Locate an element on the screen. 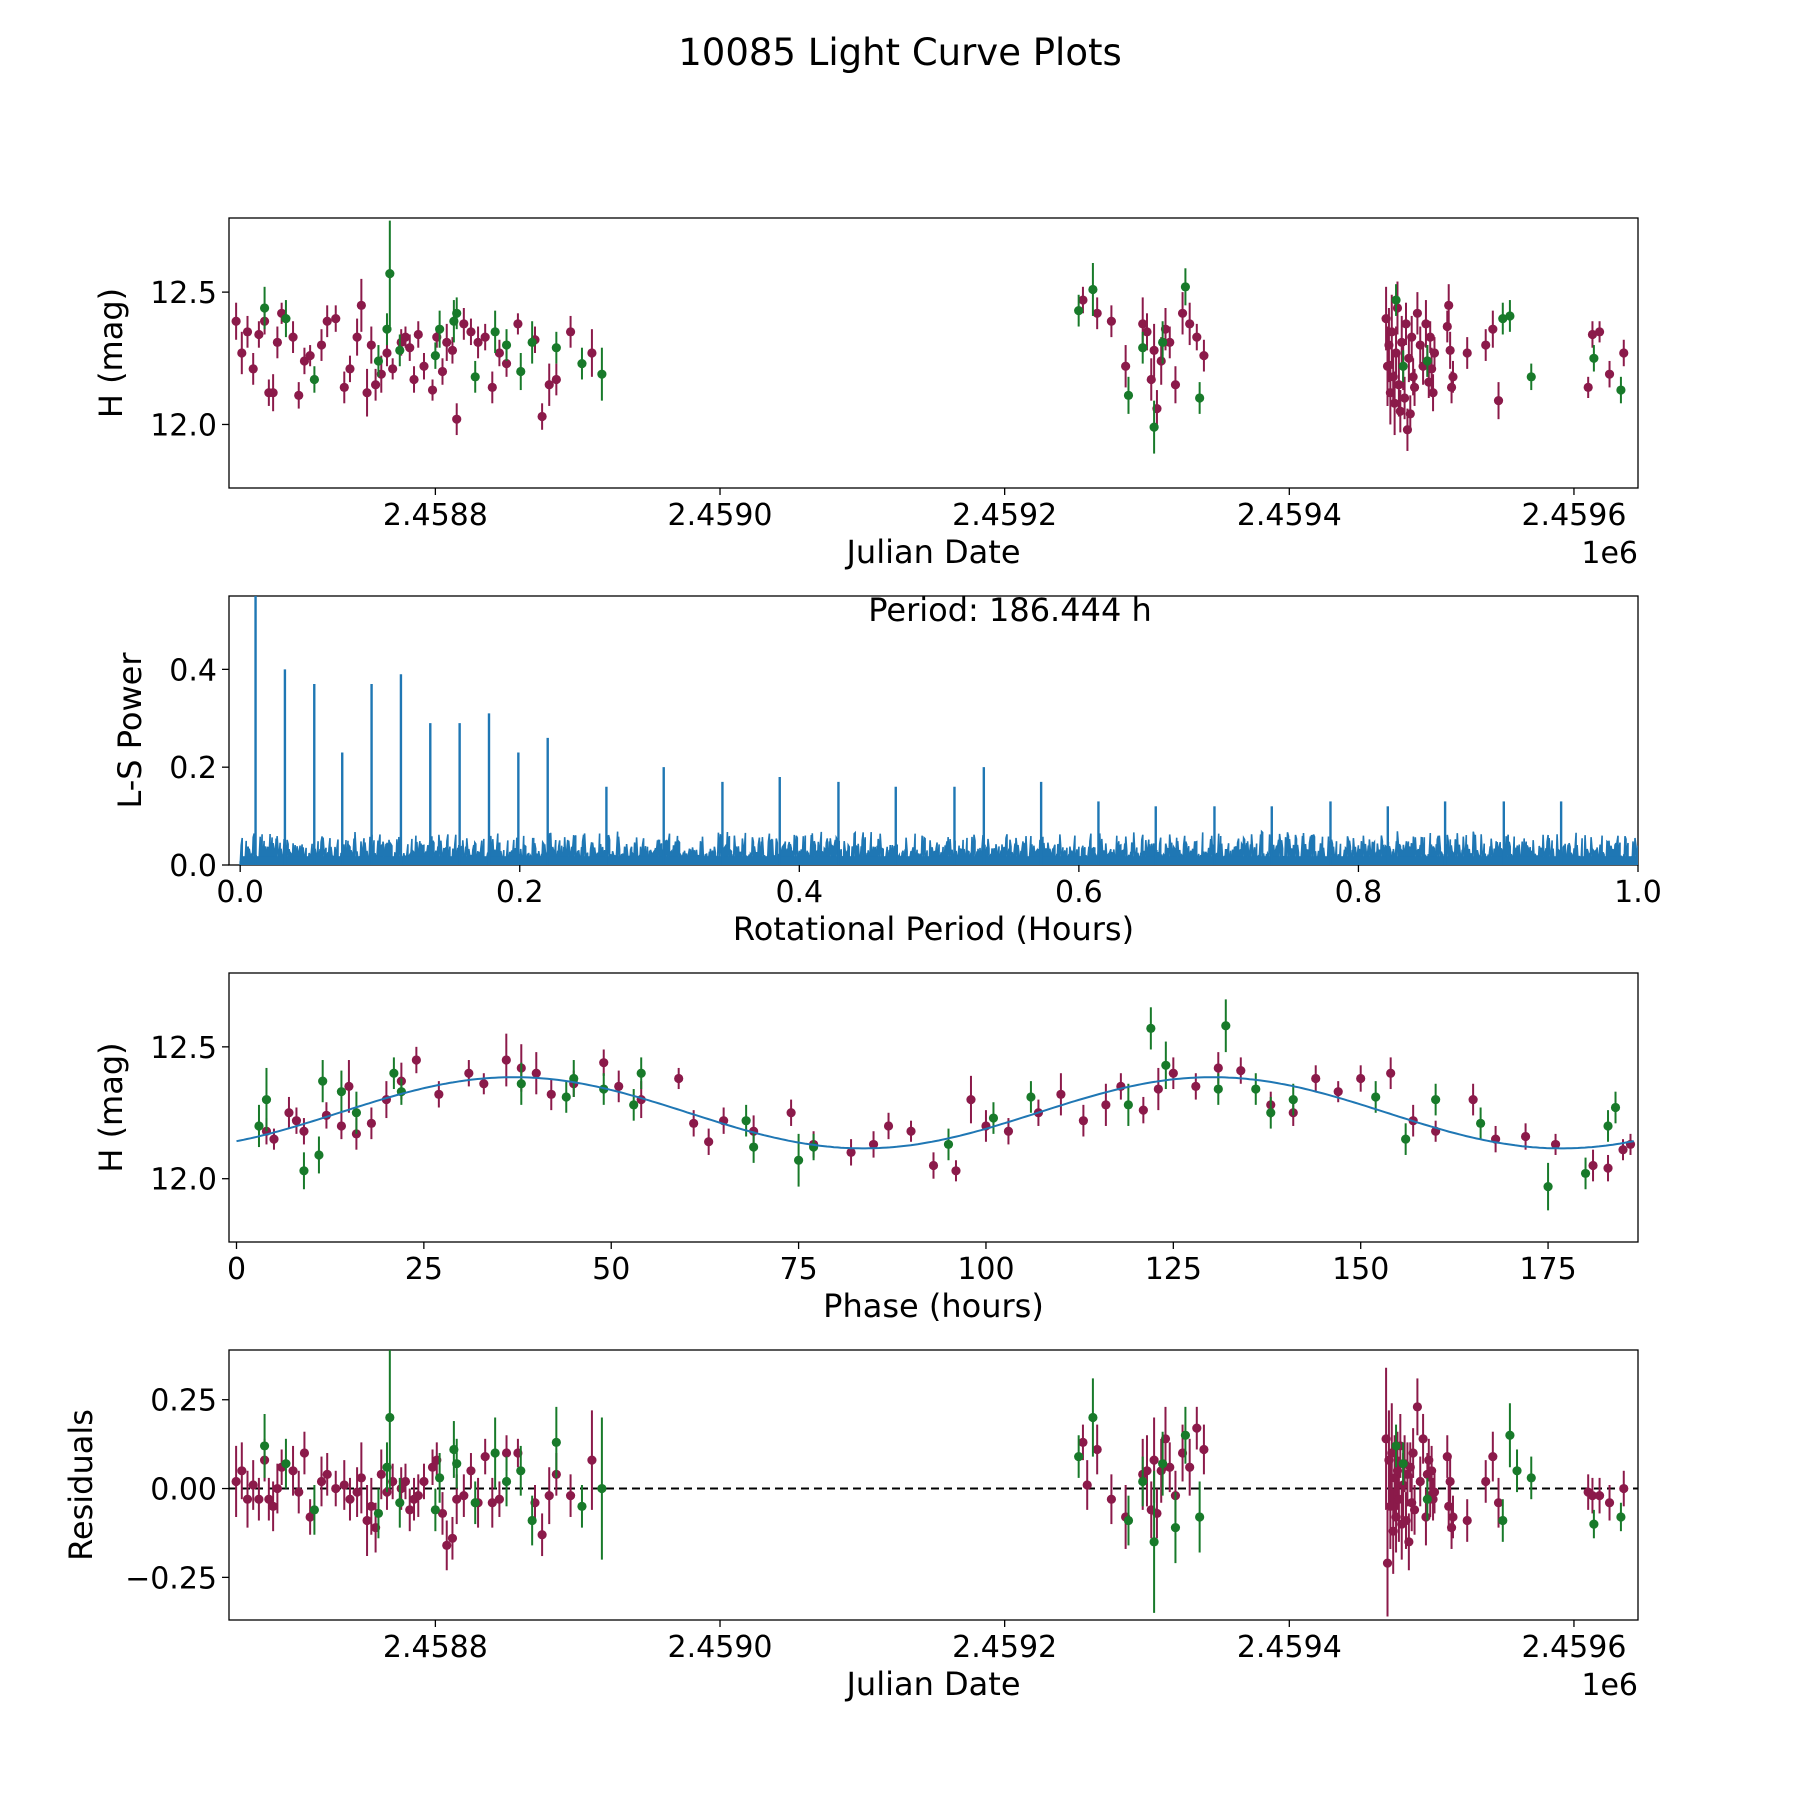  y-axis-label: L-S Power is located at coordinates (130, 730).